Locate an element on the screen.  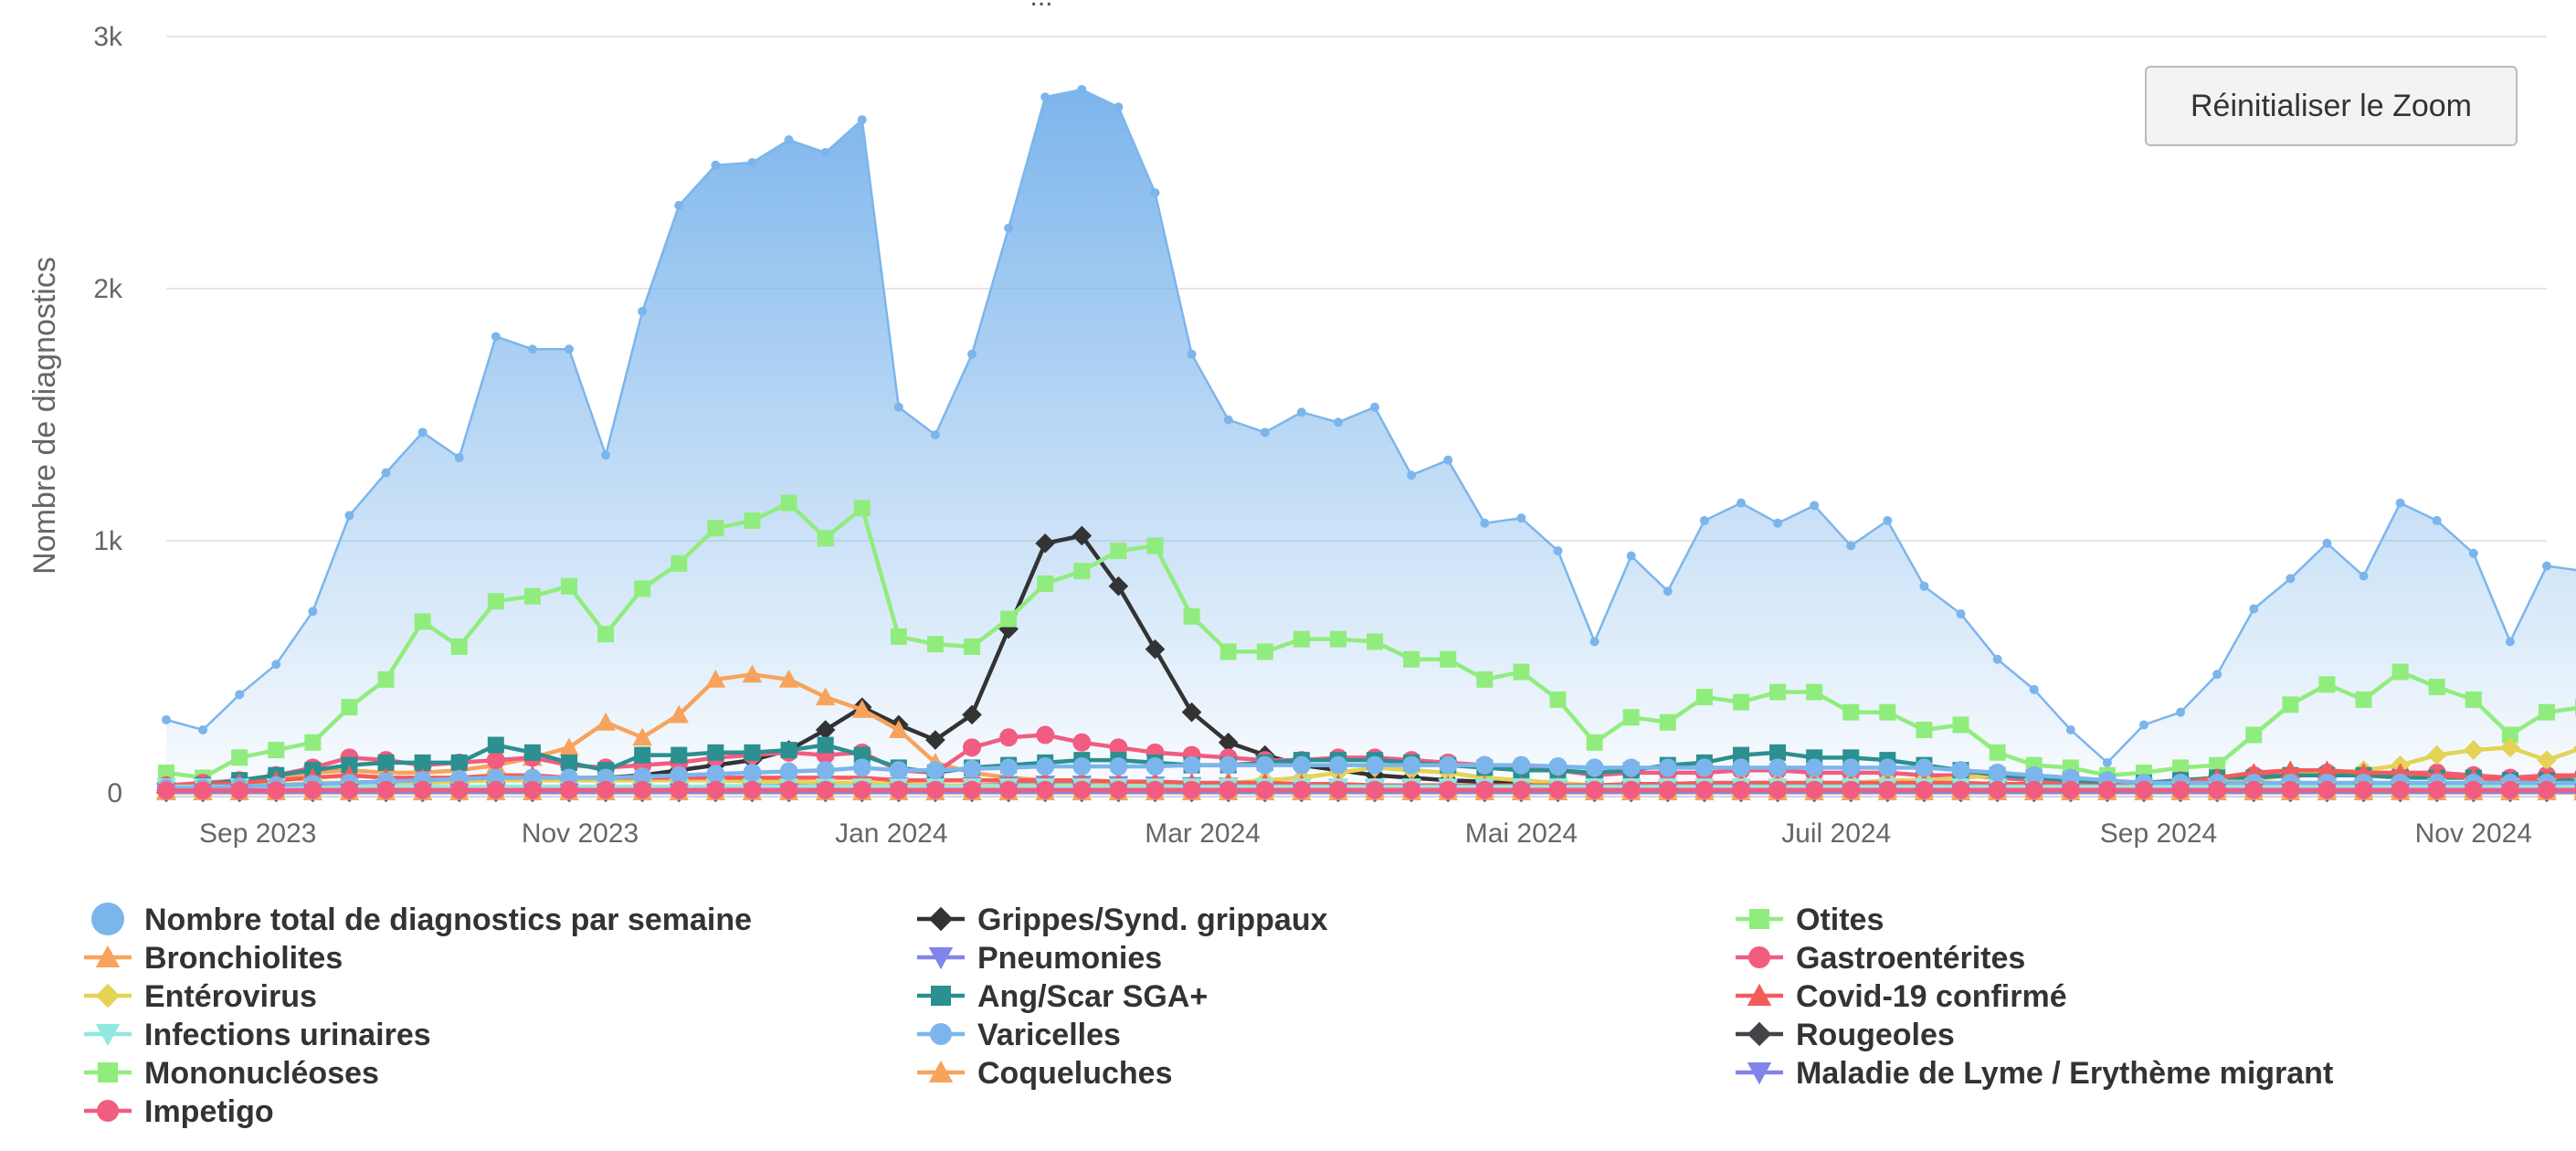
y-axis-title: Nombre de diagnostics is located at coordinates (44, 416).